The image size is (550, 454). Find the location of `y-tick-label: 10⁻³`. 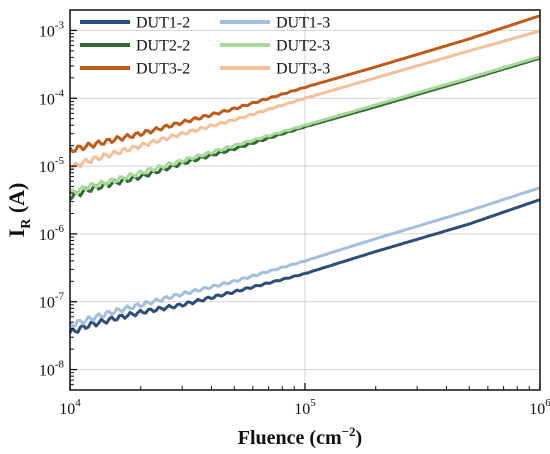

y-tick-label: 10⁻³ is located at coordinates (52, 29).